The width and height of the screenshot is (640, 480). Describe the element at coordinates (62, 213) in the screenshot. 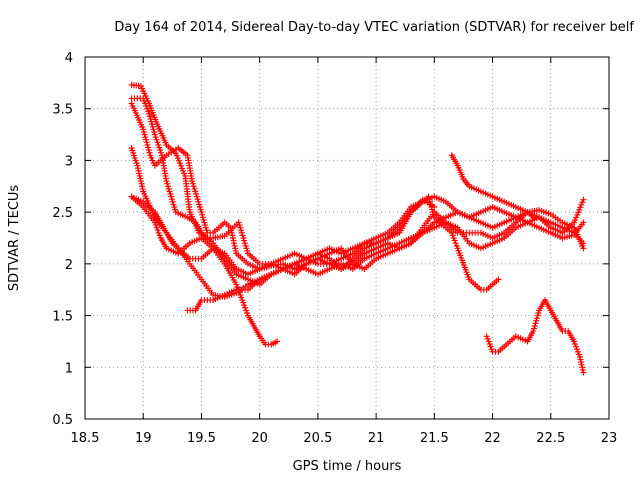

I see `y-tick-label: 2.5` at that location.